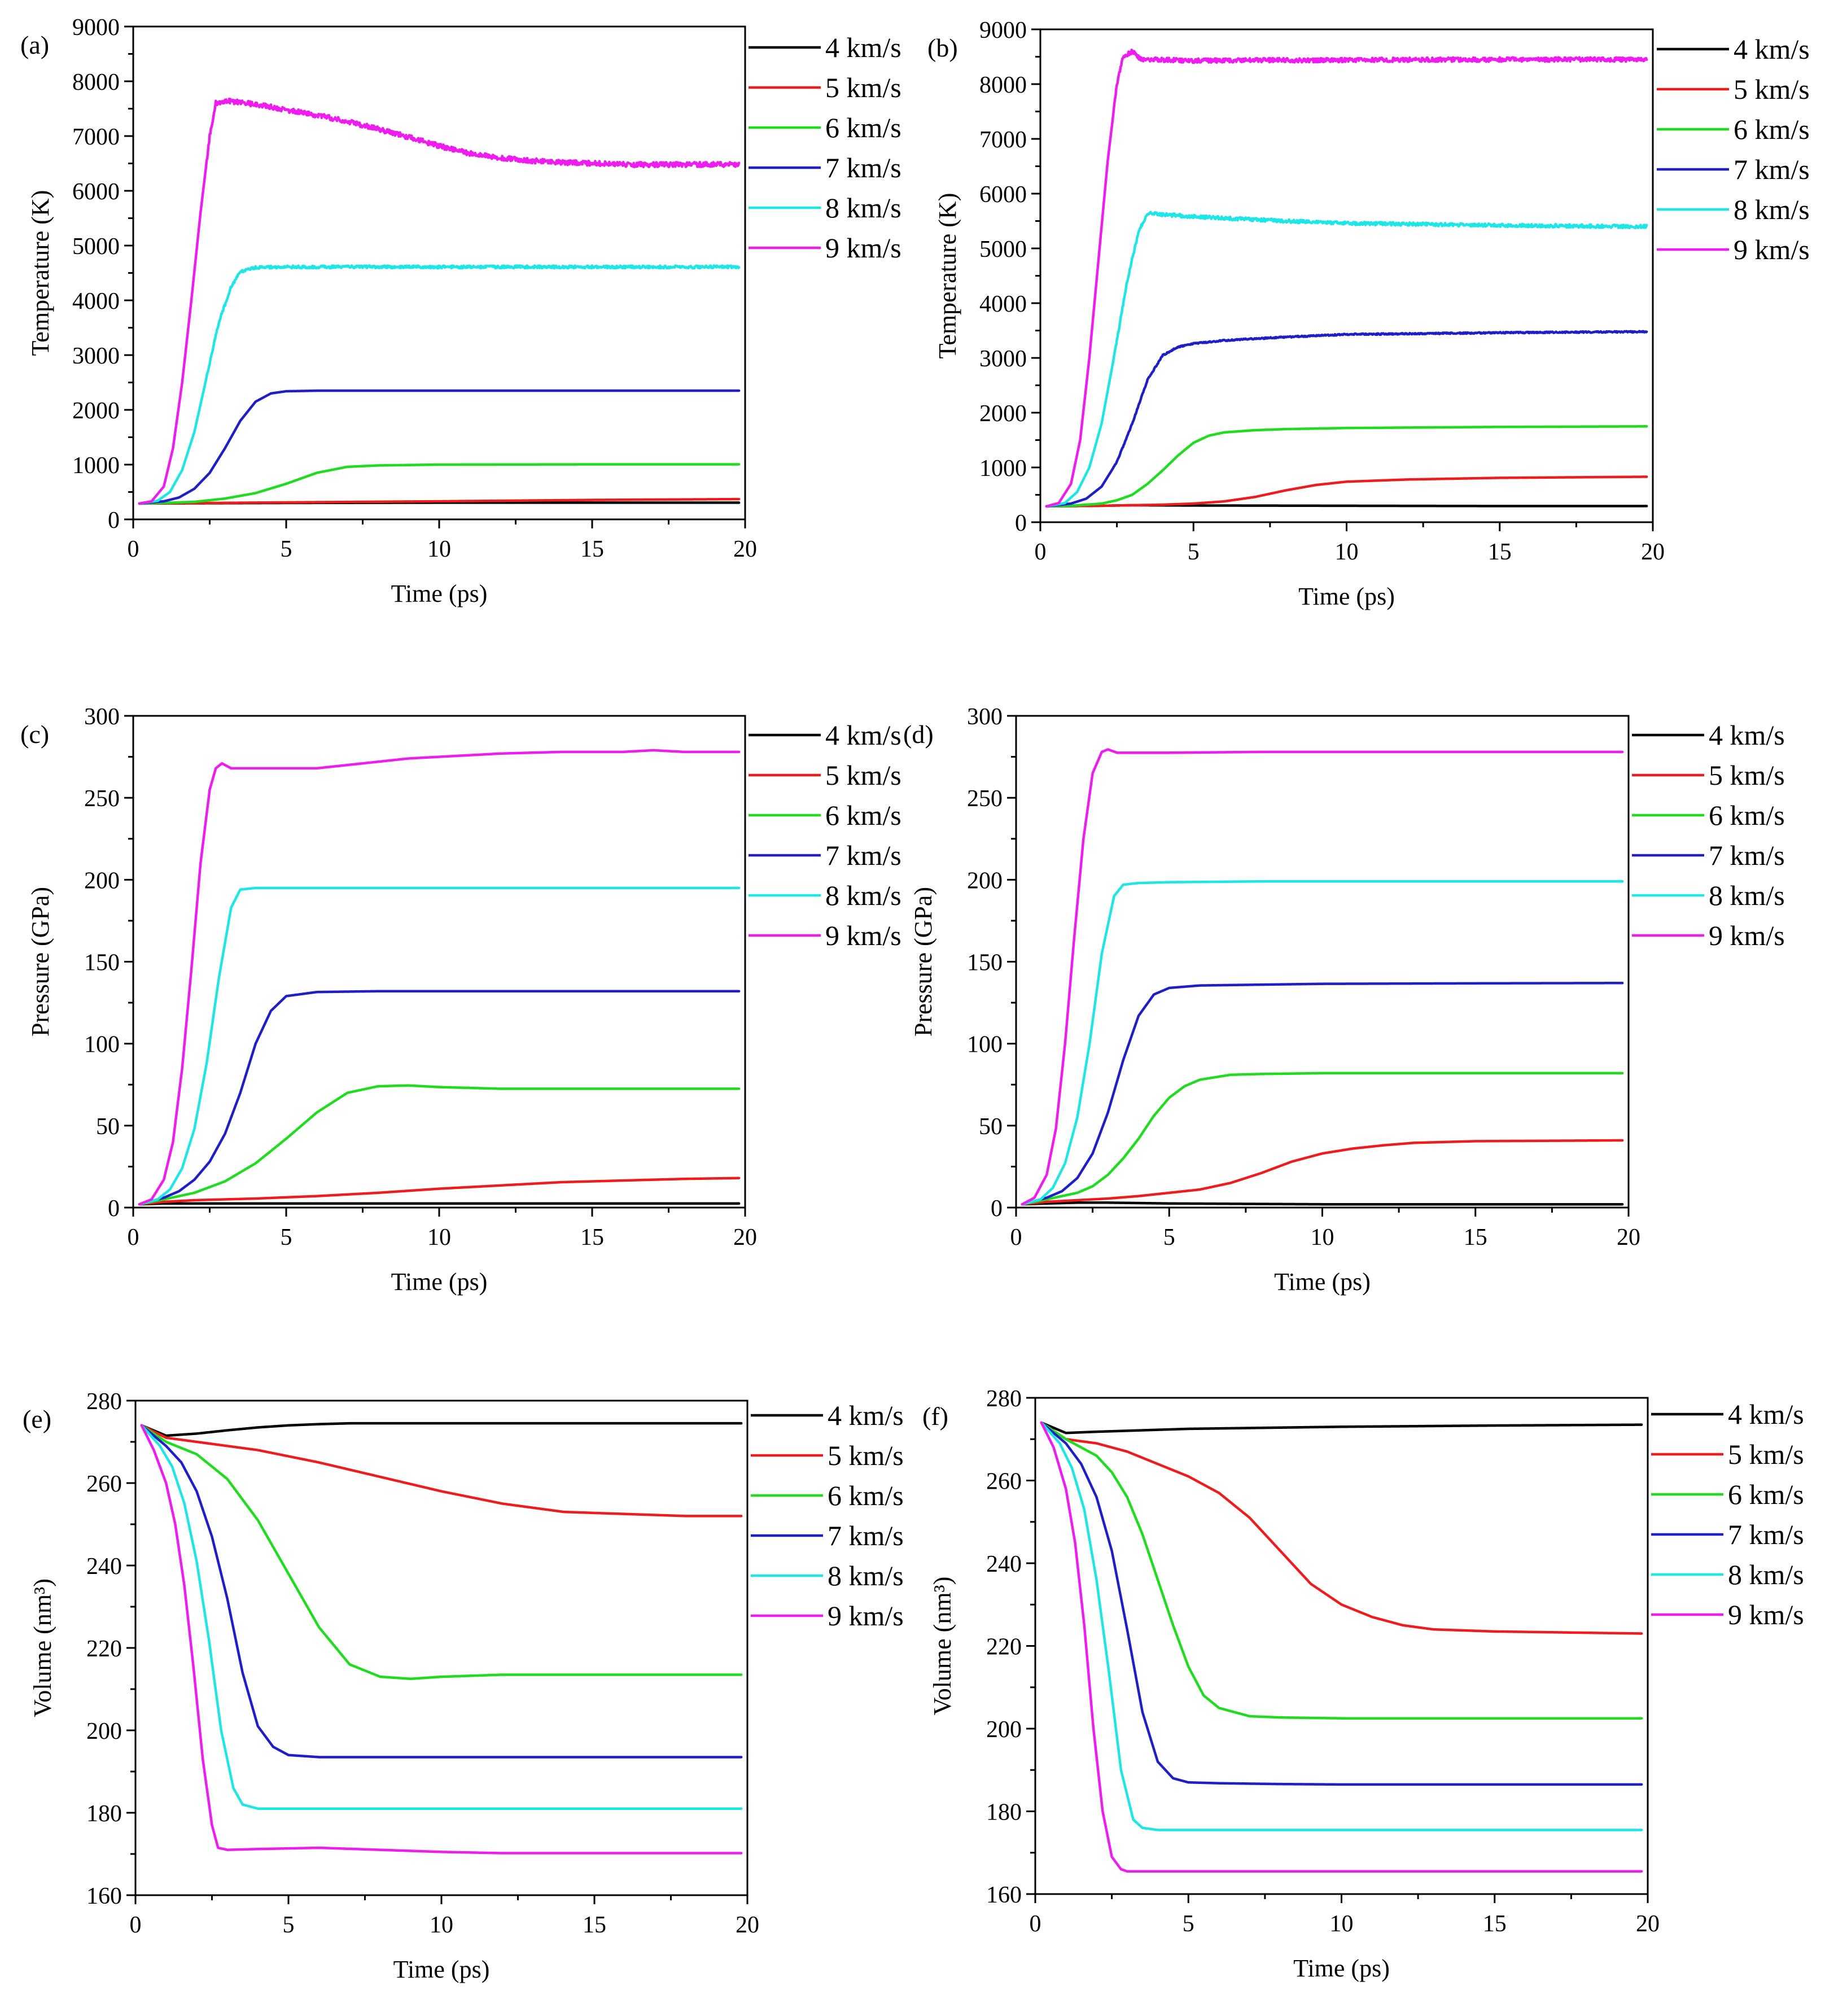  What do you see at coordinates (1016, 1237) in the screenshot?
I see `x-tick-label: 0` at bounding box center [1016, 1237].